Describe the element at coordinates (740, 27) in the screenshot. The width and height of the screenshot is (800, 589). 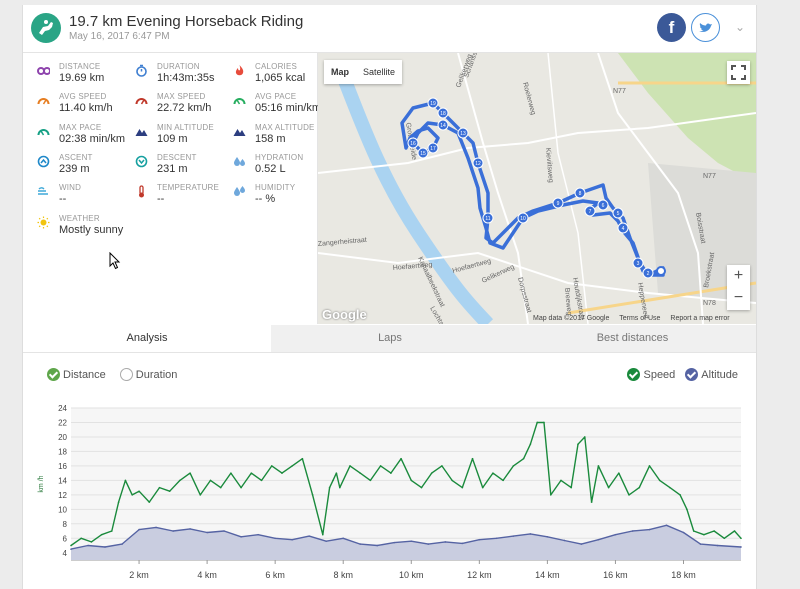
I see `chevron-down-icon: ⌄` at that location.